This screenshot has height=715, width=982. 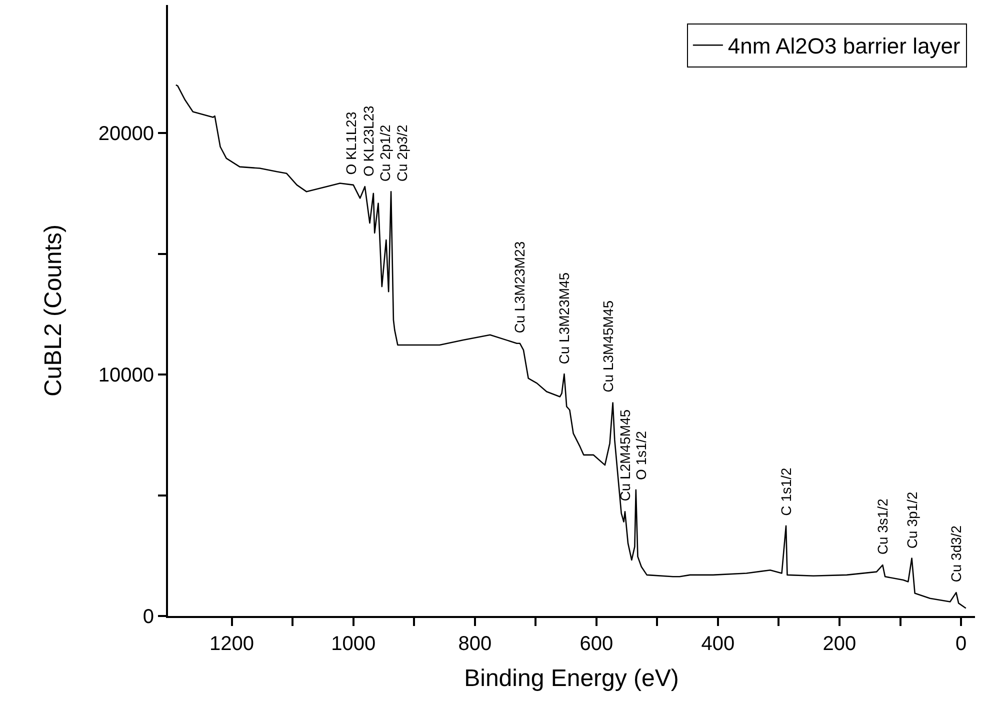 I want to click on x-axis-title: Binding Energy (eV), so click(x=571, y=678).